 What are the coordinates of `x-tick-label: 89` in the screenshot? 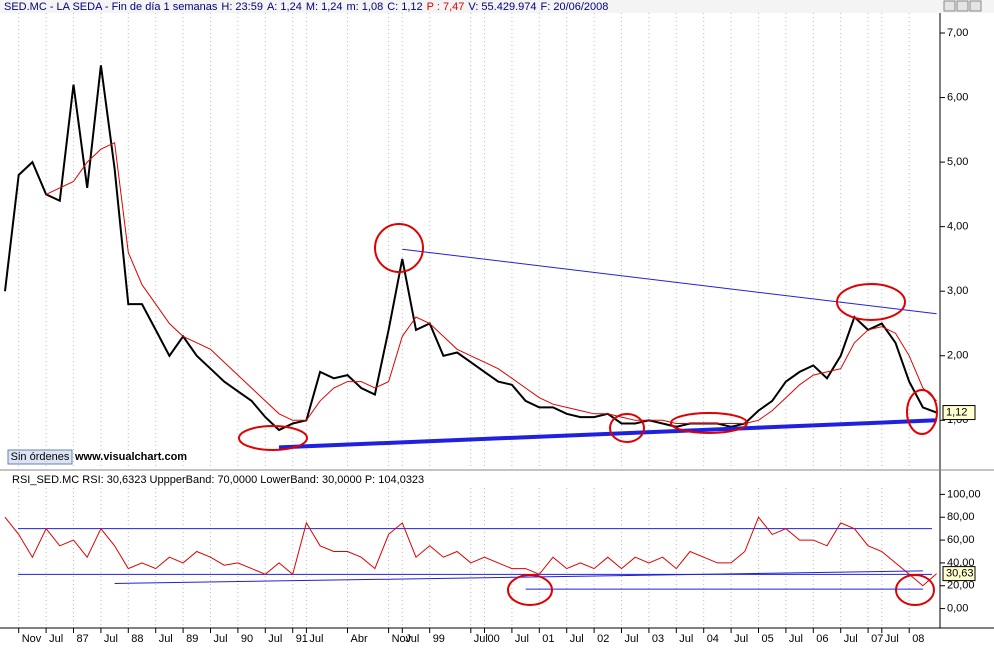 It's located at (192, 639).